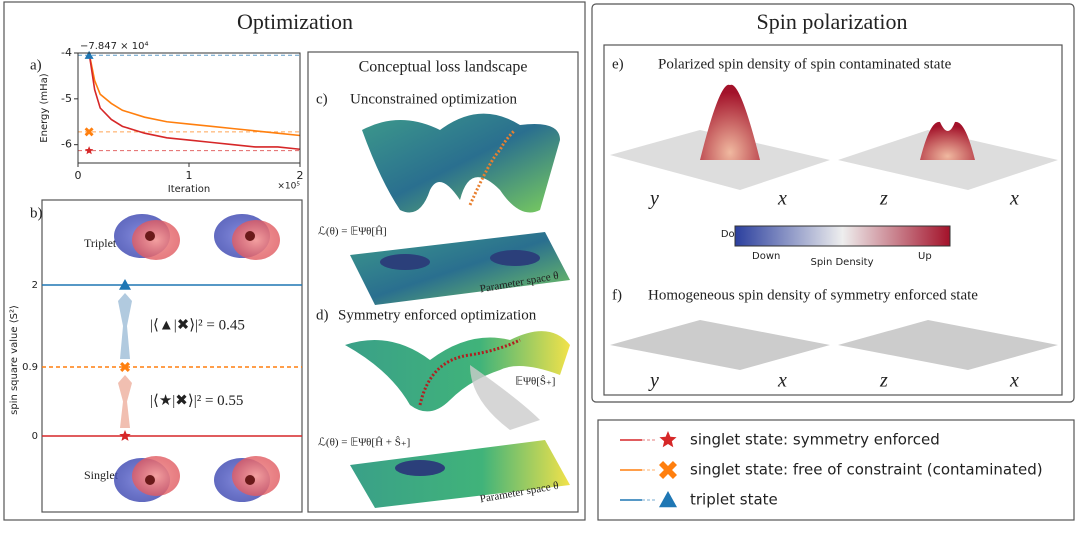  I want to click on title: Optimization, so click(295, 21).